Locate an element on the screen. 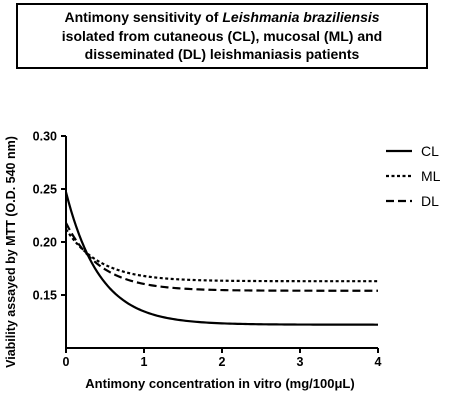 This screenshot has height=404, width=450. x-tick-label: 1 is located at coordinates (144, 362).